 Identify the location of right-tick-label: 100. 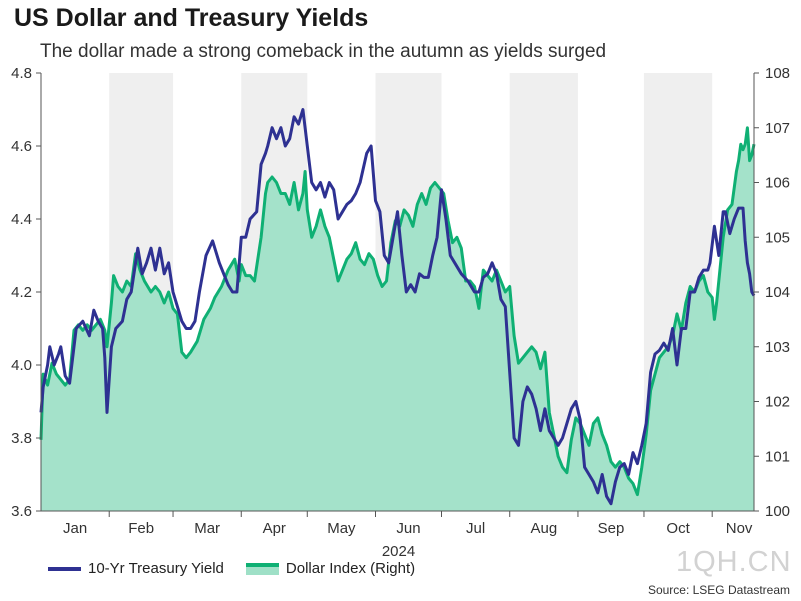
(777, 511).